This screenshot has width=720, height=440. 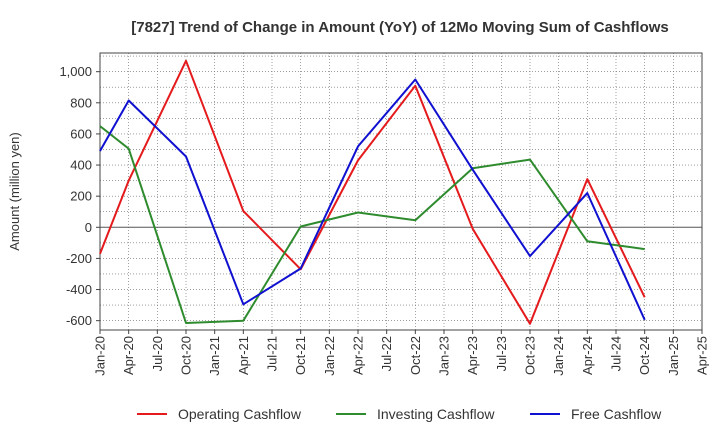 I want to click on x-tick-label: Oct-21, so click(x=300, y=355).